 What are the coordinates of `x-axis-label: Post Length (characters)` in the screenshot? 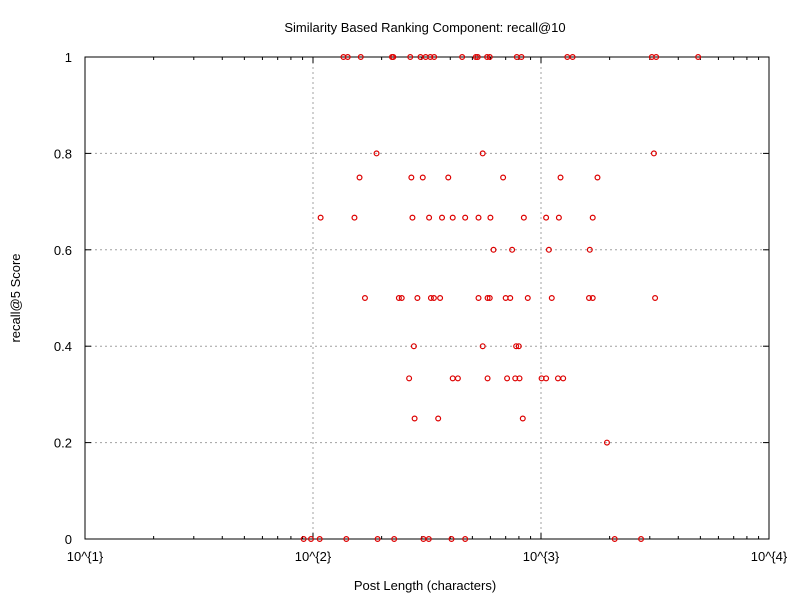 It's located at (425, 585).